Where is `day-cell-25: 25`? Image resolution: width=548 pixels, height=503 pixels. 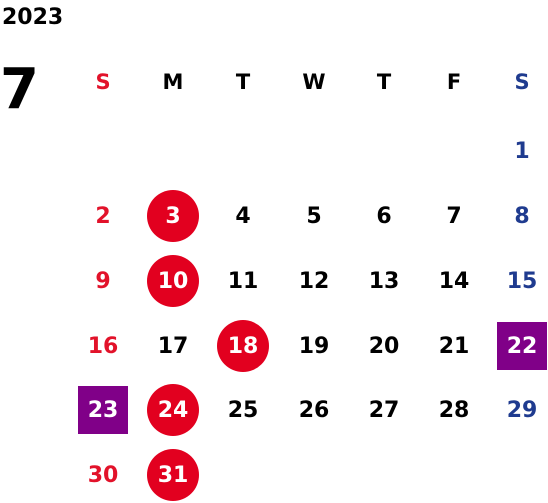
day-cell-25: 25 is located at coordinates (243, 410).